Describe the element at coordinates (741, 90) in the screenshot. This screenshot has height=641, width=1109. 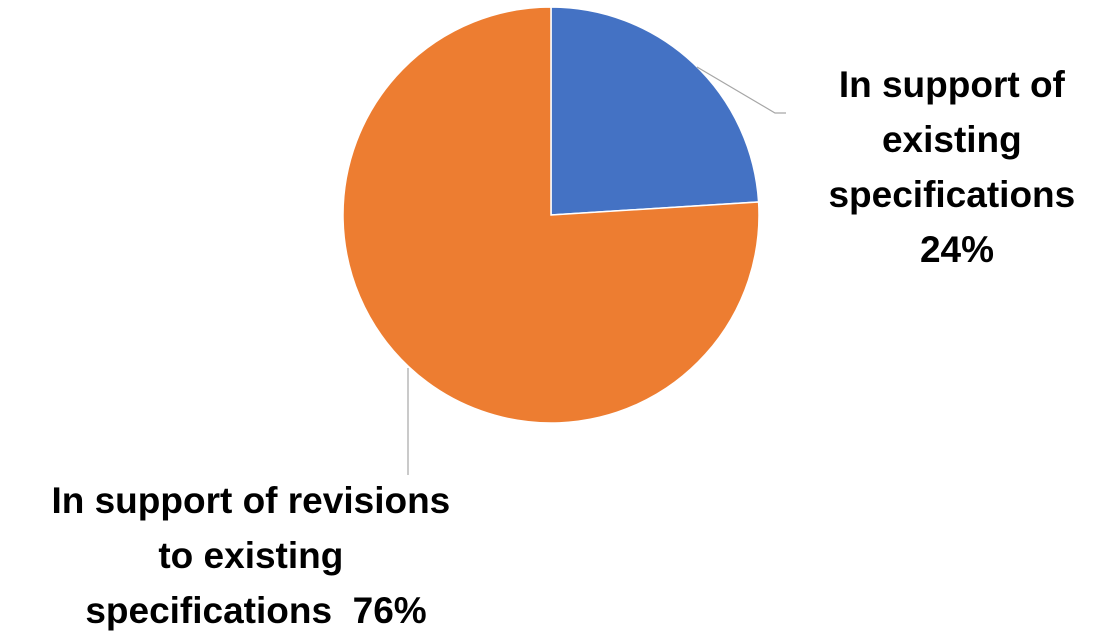
I see `leader-line-existing` at that location.